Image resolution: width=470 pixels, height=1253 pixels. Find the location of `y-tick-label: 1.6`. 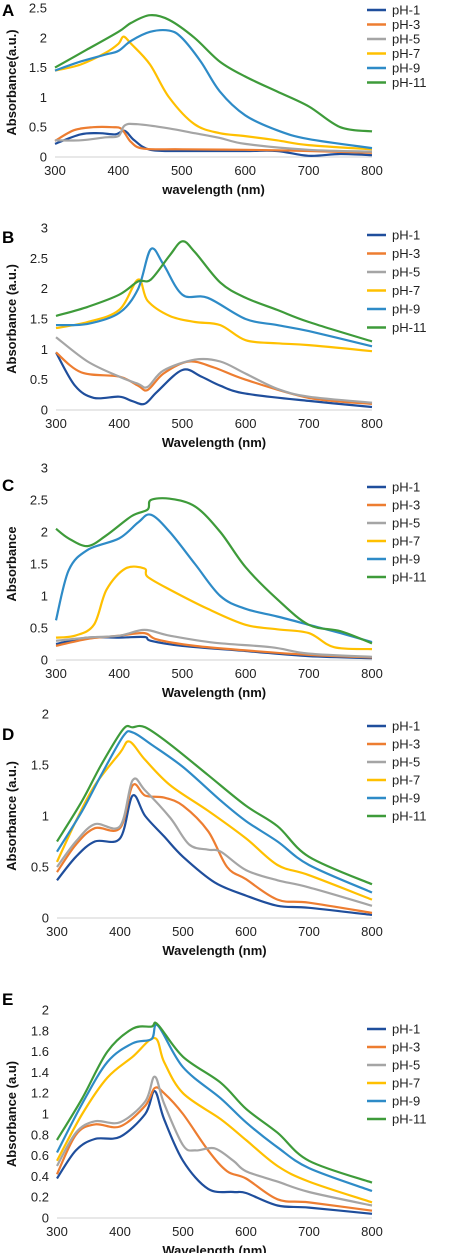

y-tick-label: 1.6 is located at coordinates (40, 1051).